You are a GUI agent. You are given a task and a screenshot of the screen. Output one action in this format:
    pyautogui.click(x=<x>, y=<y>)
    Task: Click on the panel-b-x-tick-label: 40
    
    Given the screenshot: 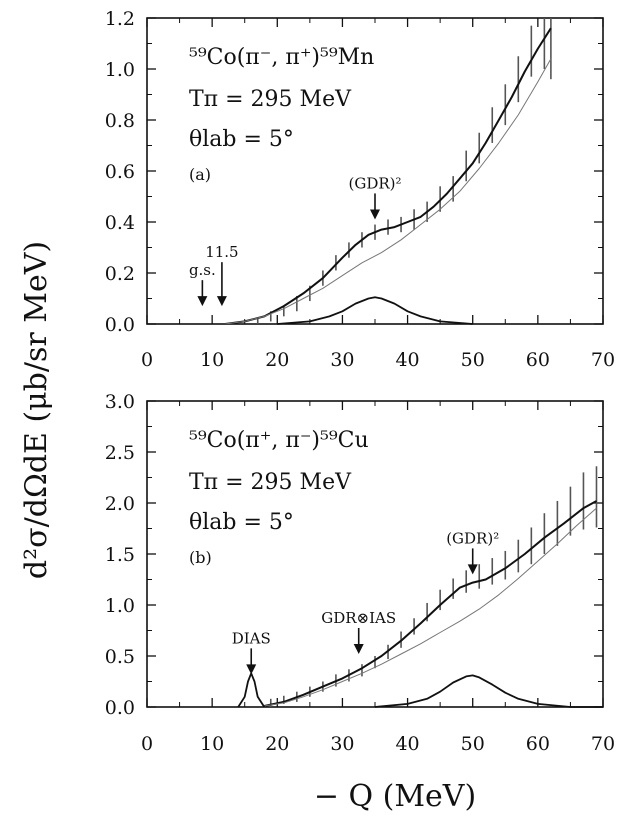 What is the action you would take?
    pyautogui.click(x=407, y=744)
    